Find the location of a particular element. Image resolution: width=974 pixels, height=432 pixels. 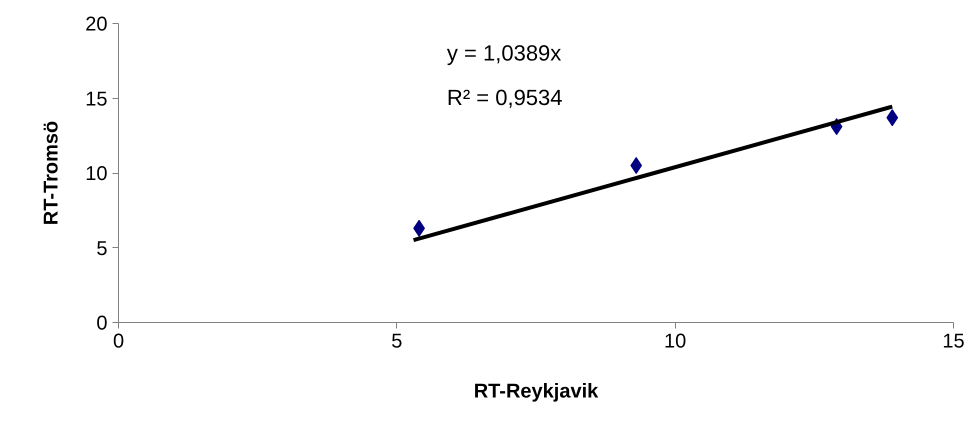

annotation: y = 1,0389x is located at coordinates (504, 53).